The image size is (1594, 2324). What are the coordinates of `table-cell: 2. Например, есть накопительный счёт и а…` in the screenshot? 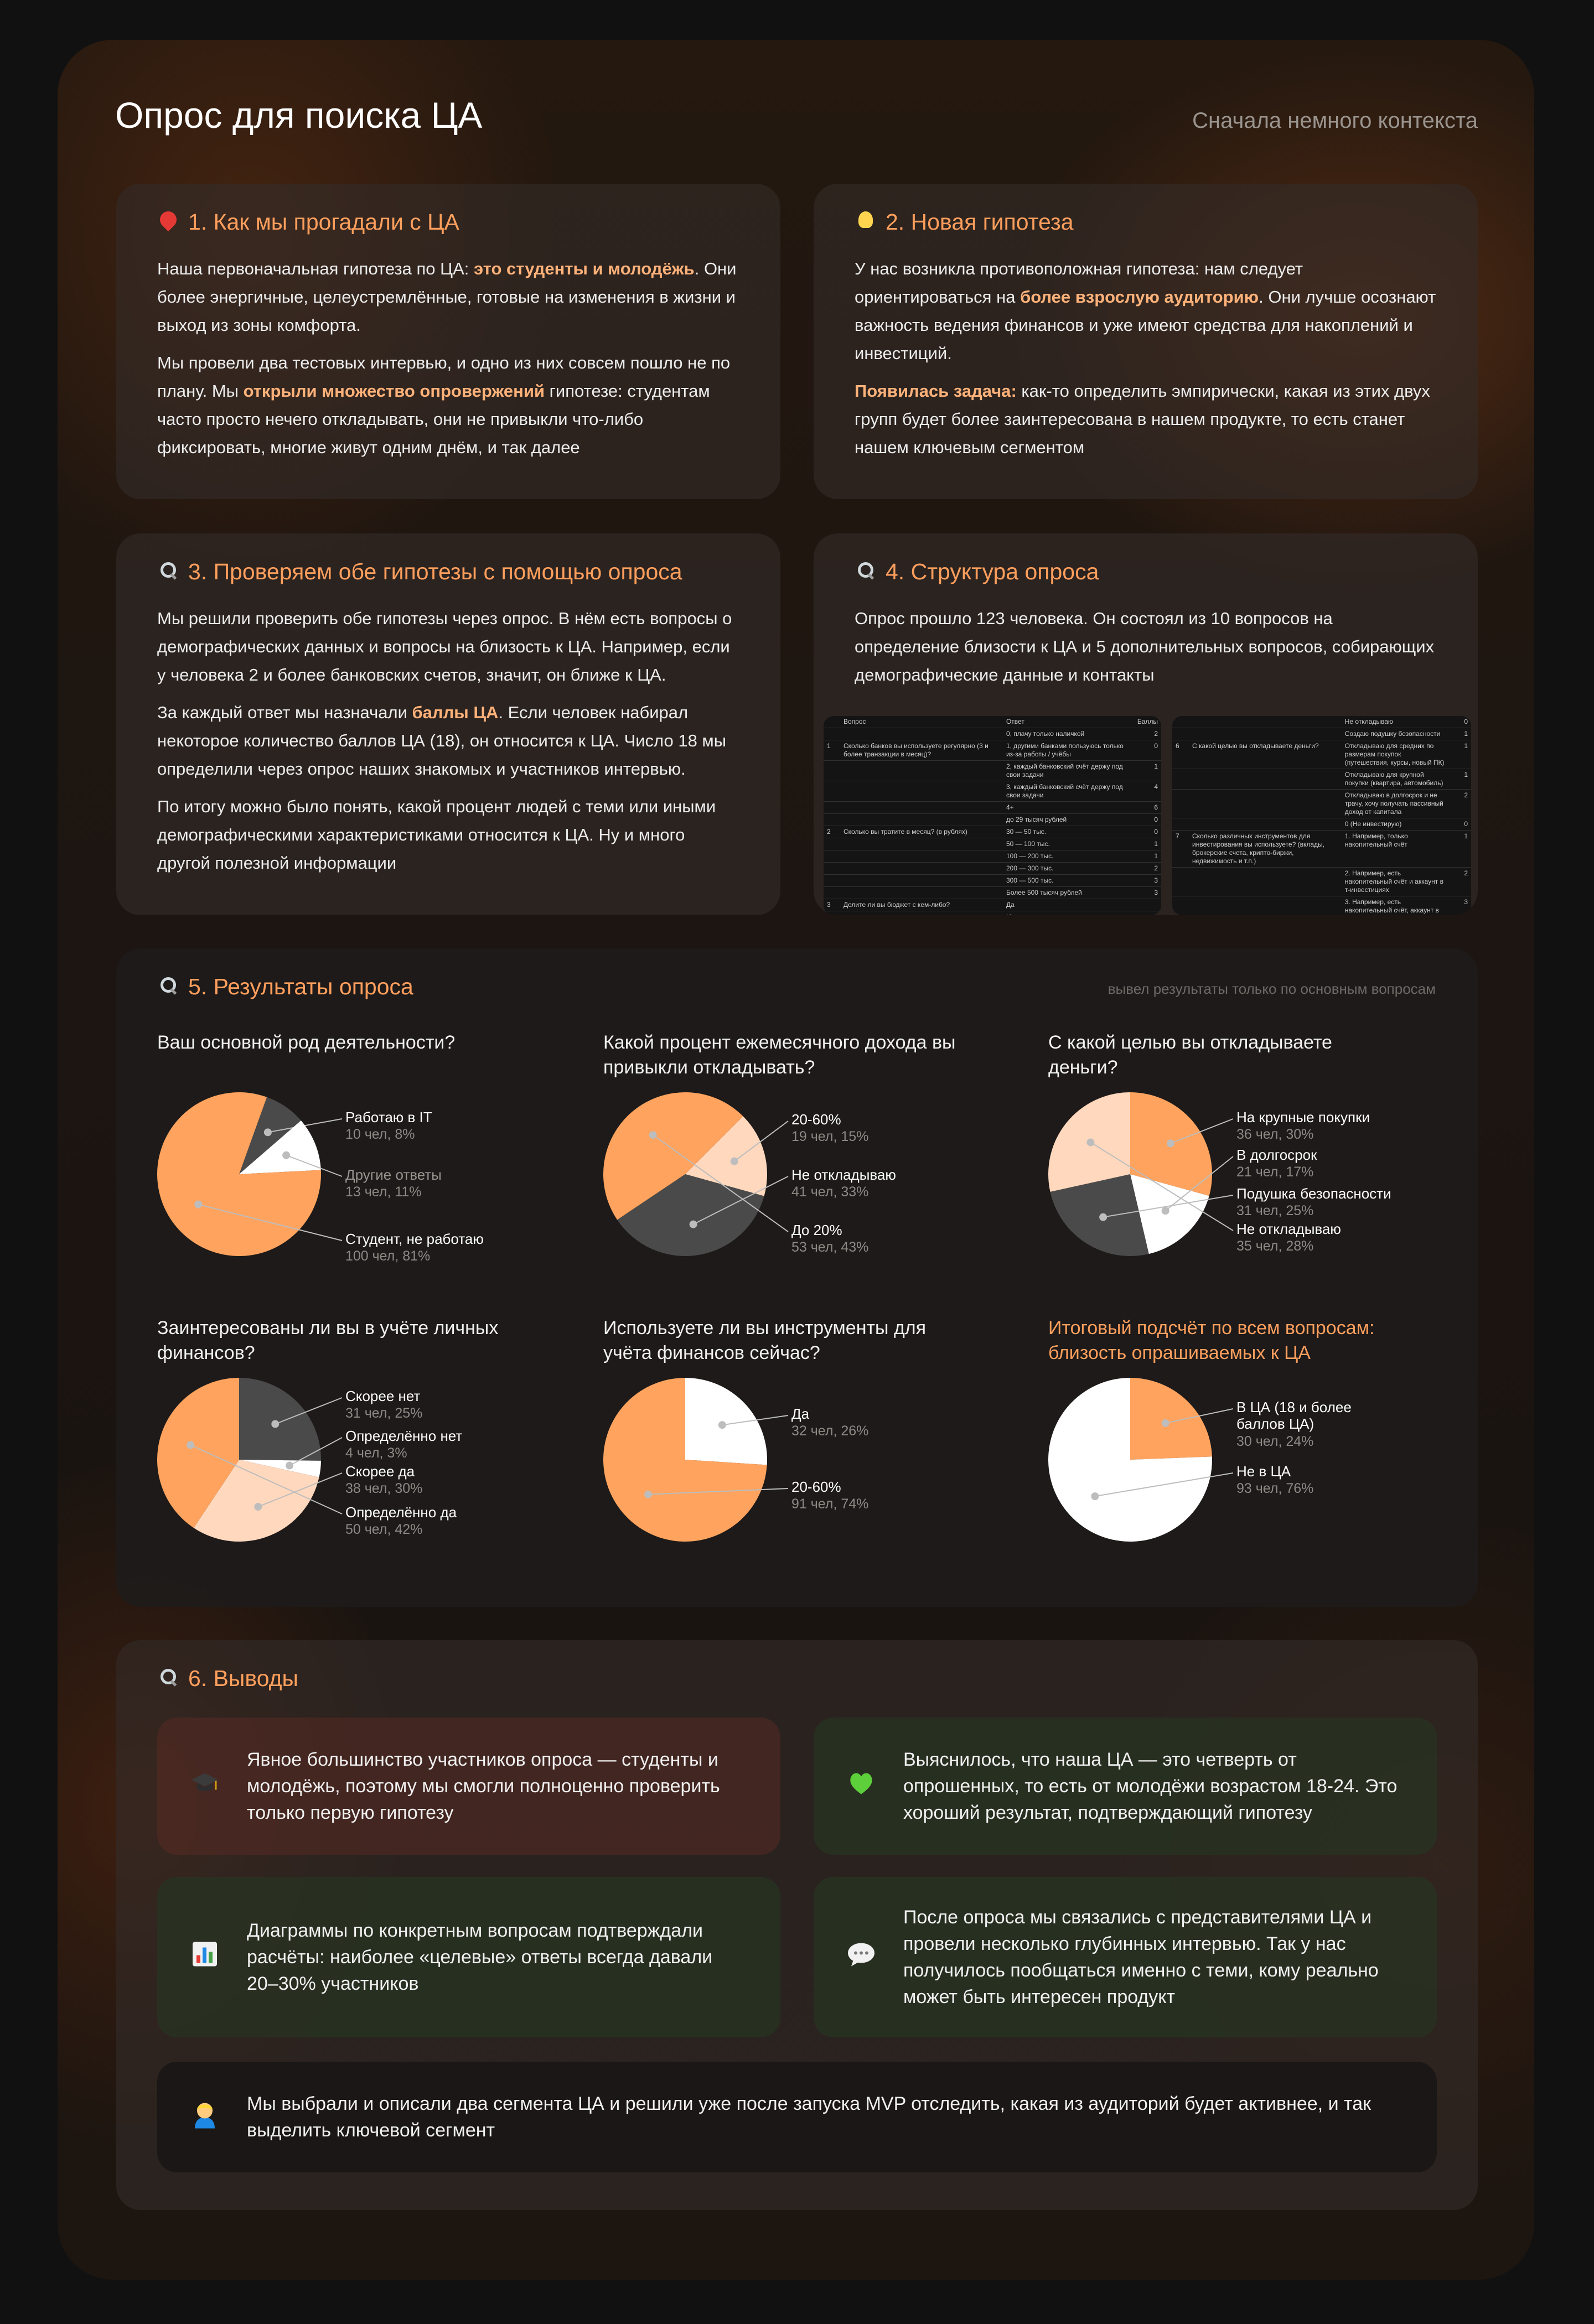 It's located at (1395, 881).